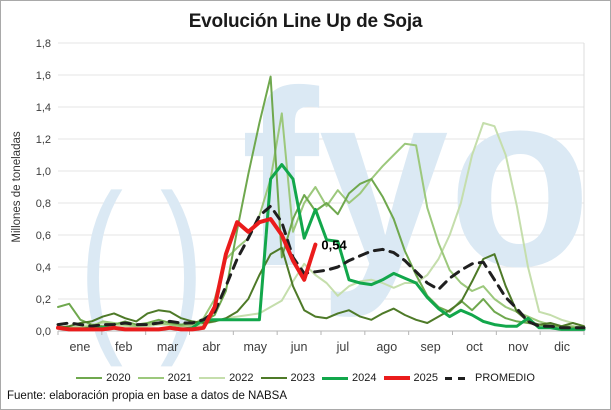 This screenshot has height=410, width=611. What do you see at coordinates (334, 245) in the screenshot?
I see `data-label-2025-last: 0,54` at bounding box center [334, 245].